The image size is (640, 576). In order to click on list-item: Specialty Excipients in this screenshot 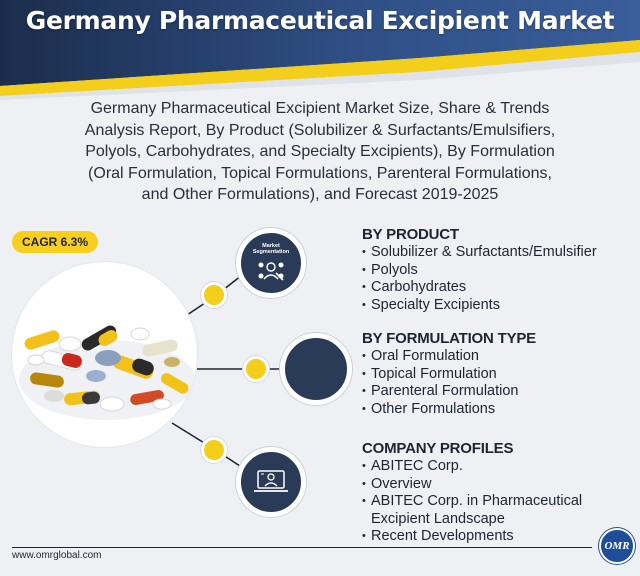, I will do `click(498, 306)`.